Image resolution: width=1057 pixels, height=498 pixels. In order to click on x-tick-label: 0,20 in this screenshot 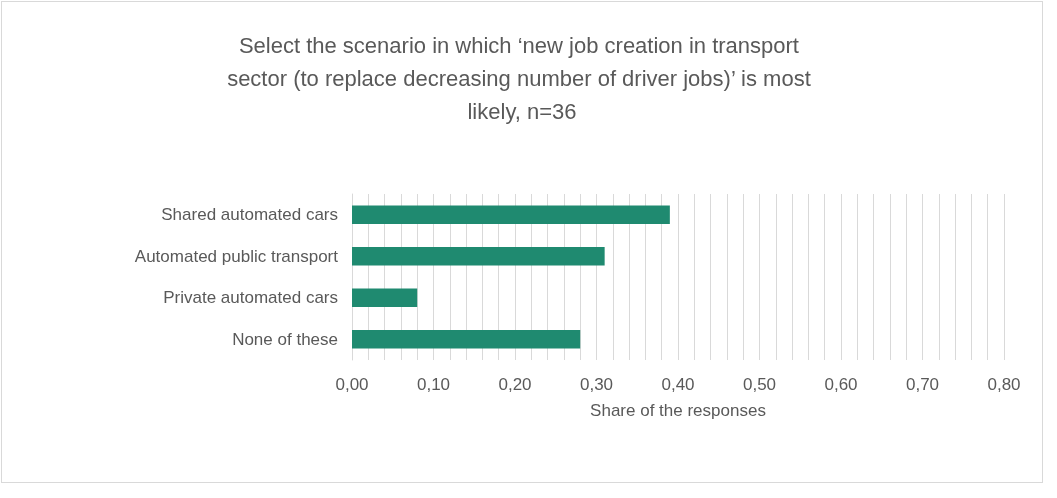, I will do `click(515, 384)`.